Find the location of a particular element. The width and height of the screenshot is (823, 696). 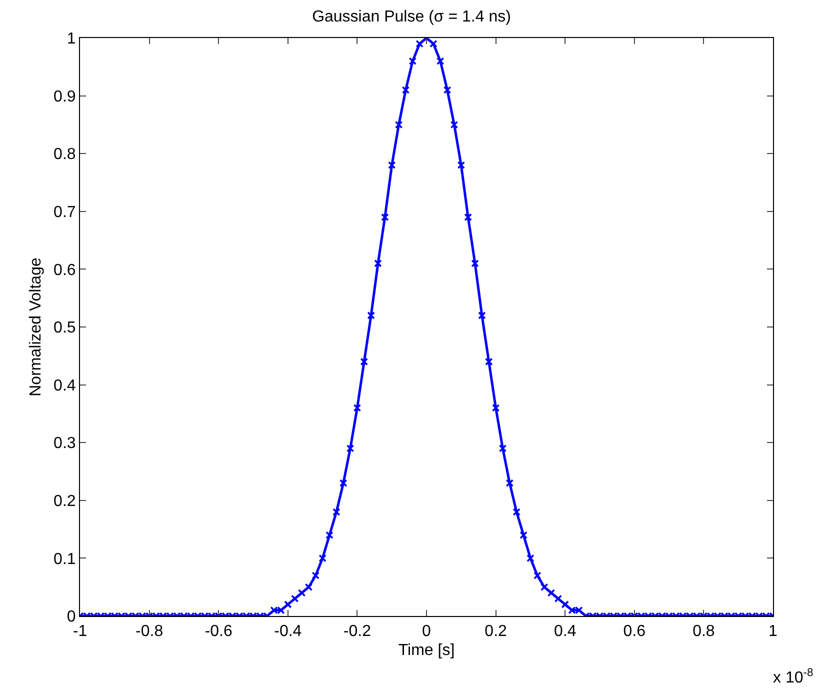

y-tick-label: 1 is located at coordinates (71, 39).